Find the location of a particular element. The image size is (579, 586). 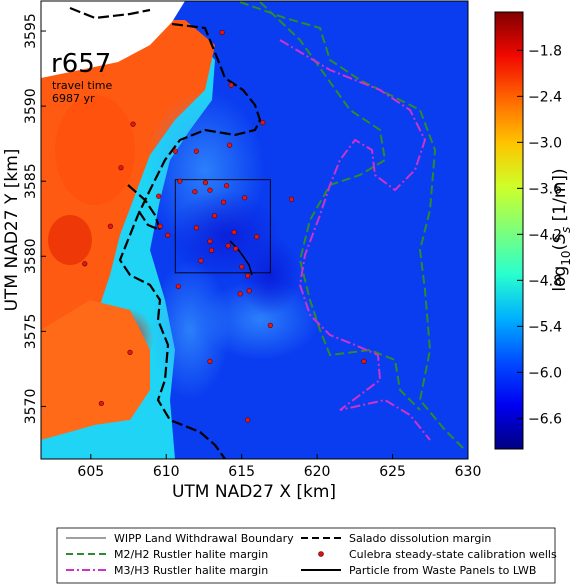

colorbar-tick-label: −5.4 is located at coordinates (545, 327).